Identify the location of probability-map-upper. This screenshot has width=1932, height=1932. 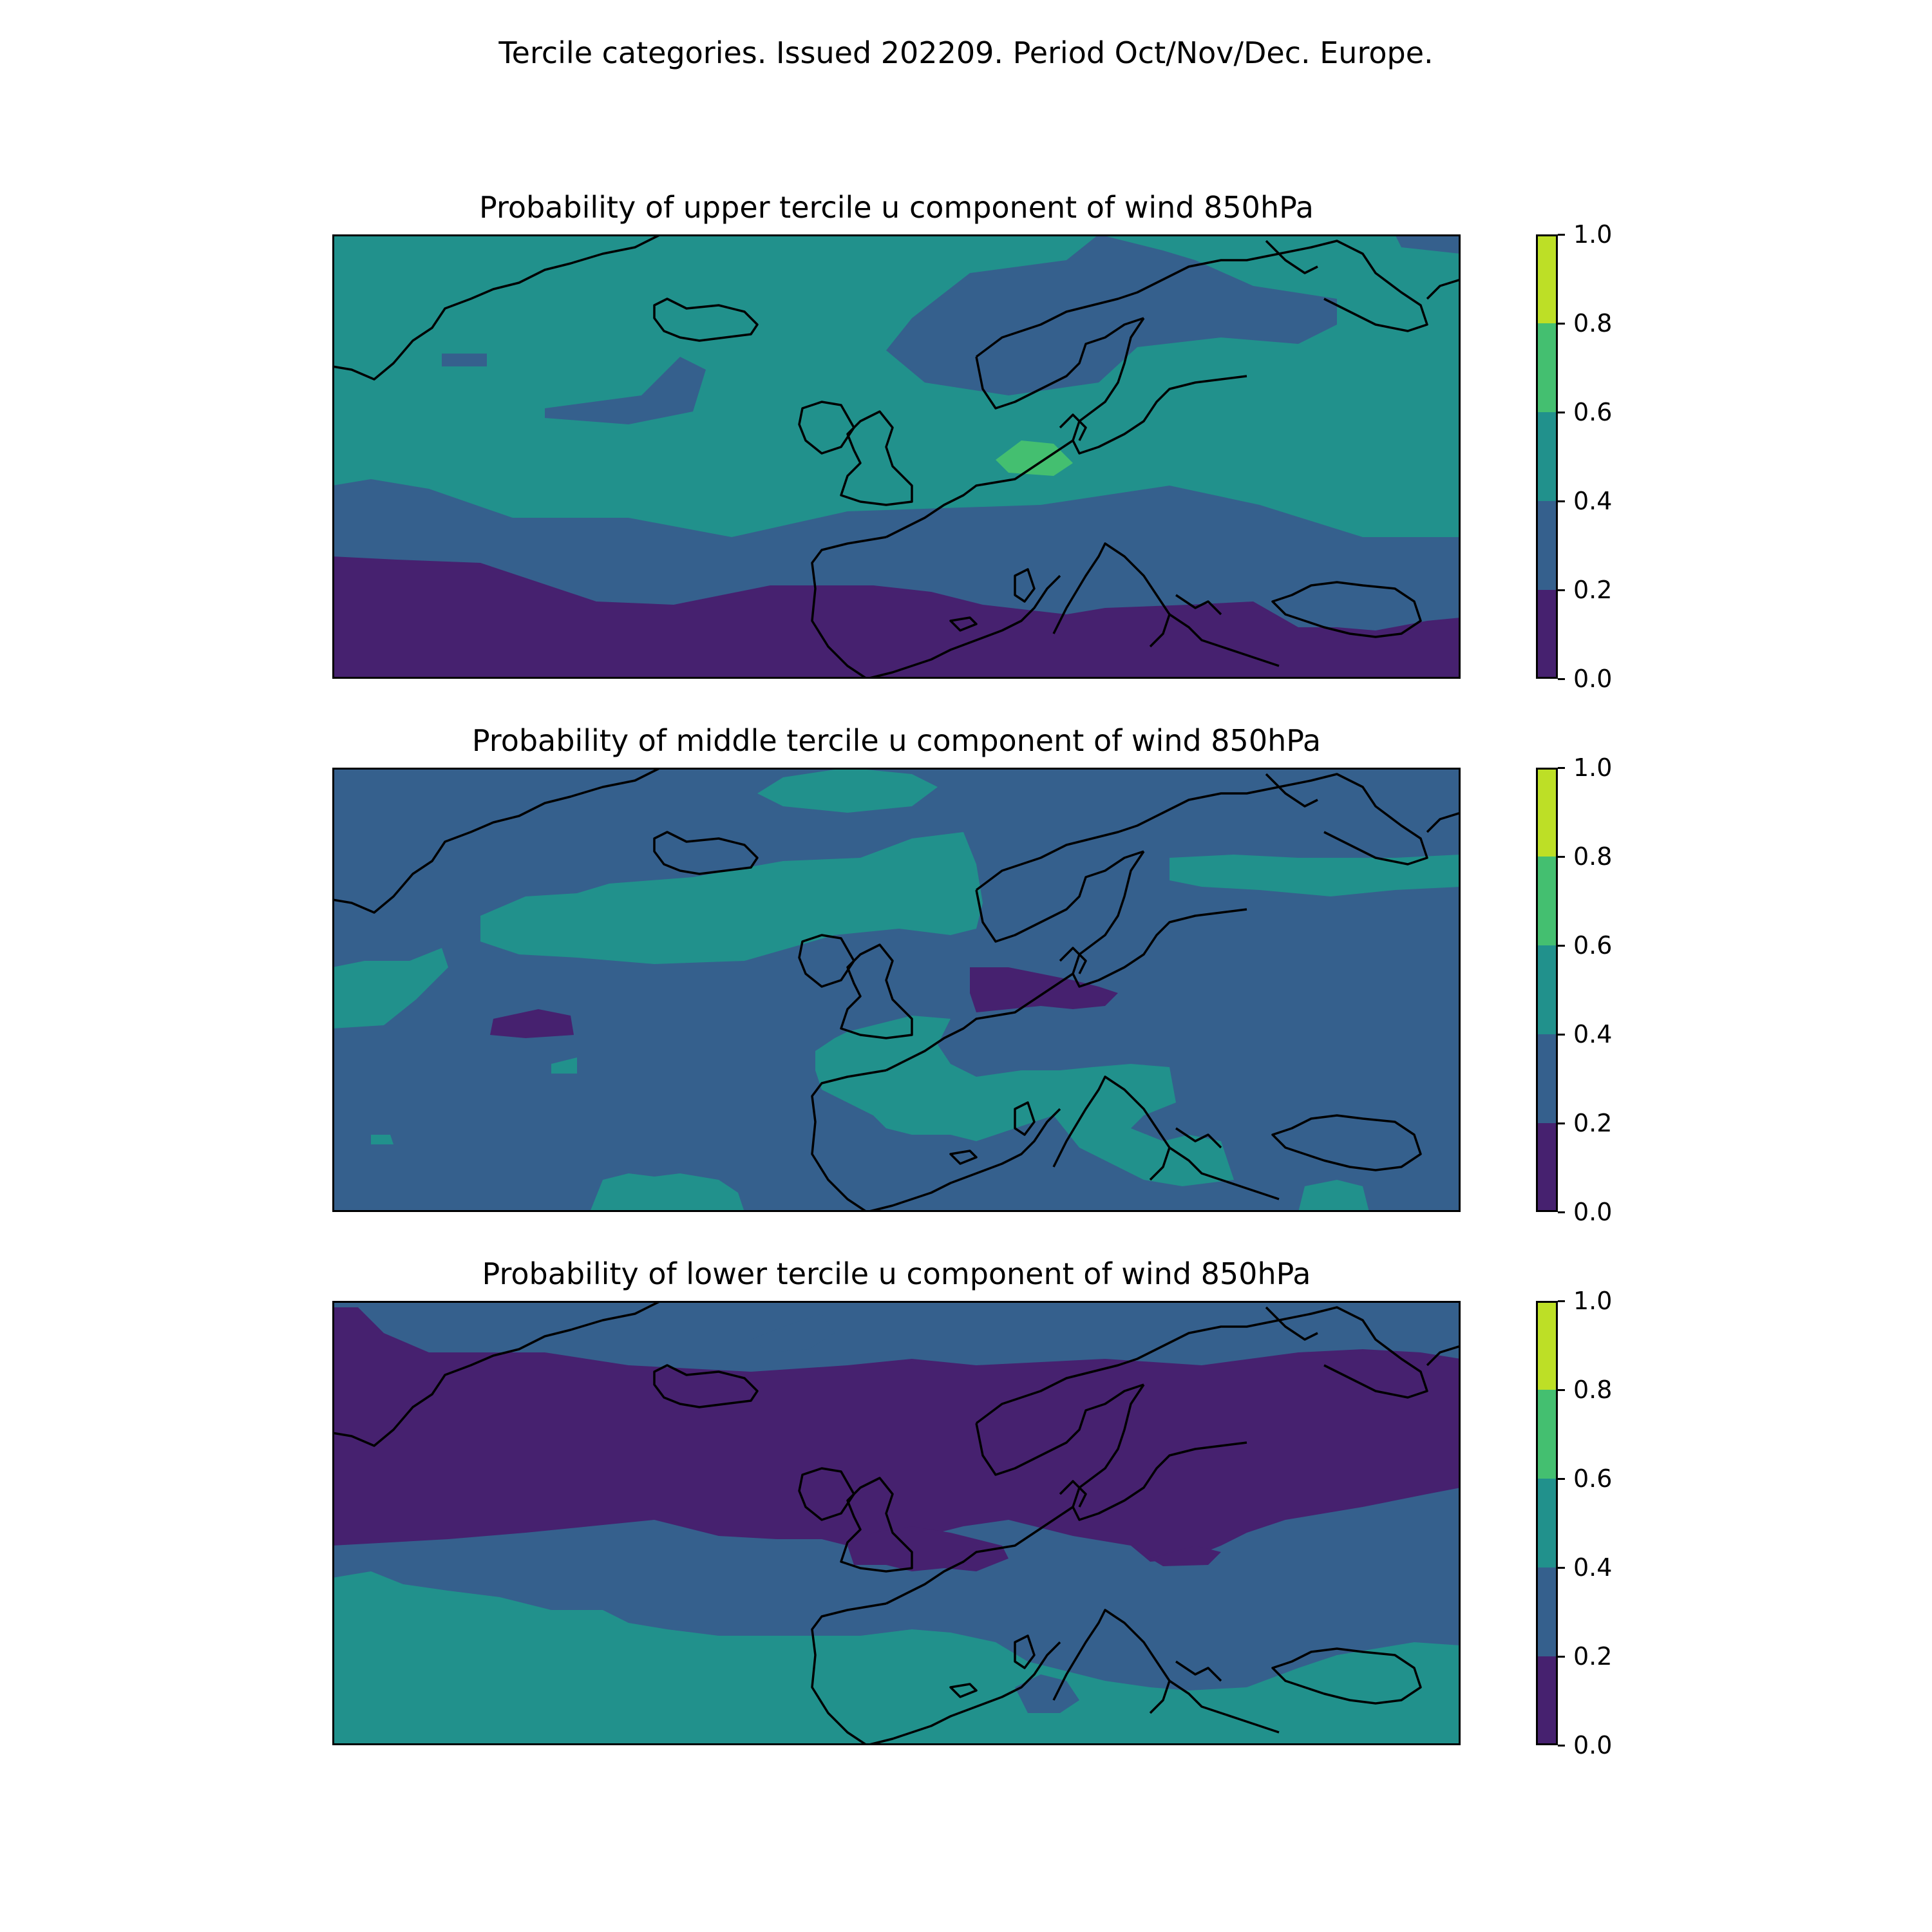
(897, 457).